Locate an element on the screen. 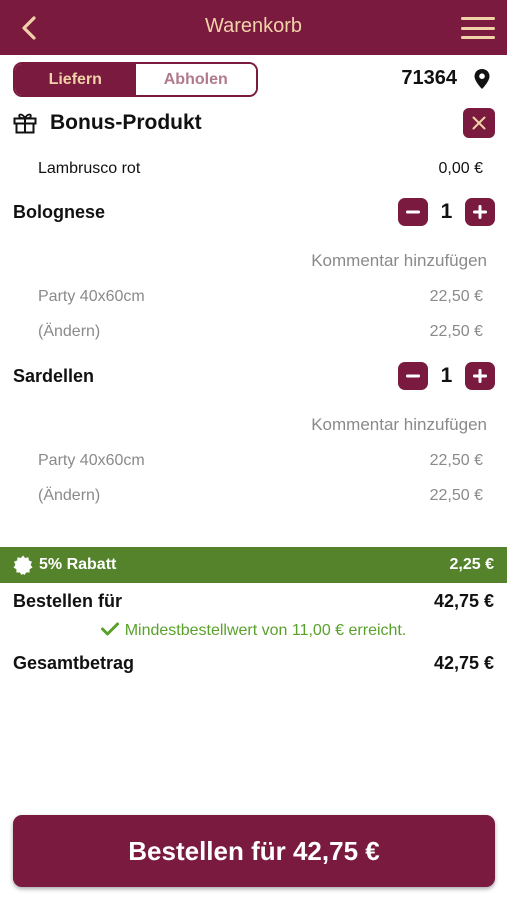 The height and width of the screenshot is (900, 507). total-label: Gesamtbetrag is located at coordinates (74, 663).